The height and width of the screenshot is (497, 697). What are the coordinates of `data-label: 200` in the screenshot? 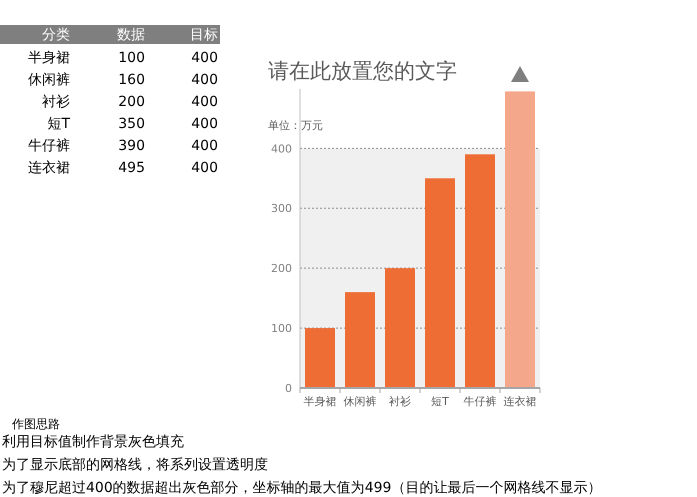 It's located at (131, 102).